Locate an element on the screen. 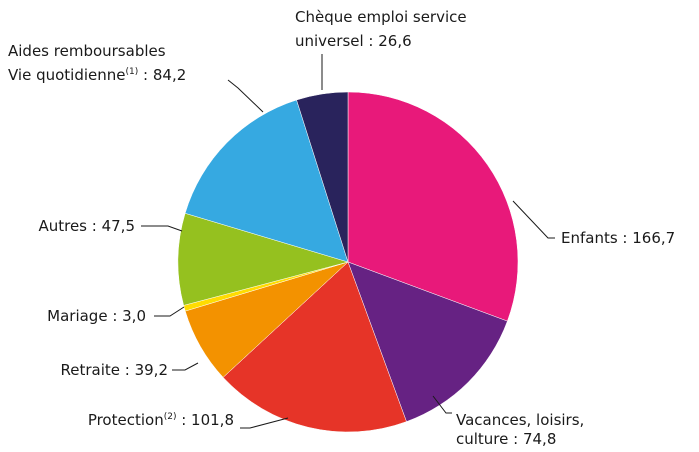  label-cesu-line2: universel : 26,6 is located at coordinates (353, 41).